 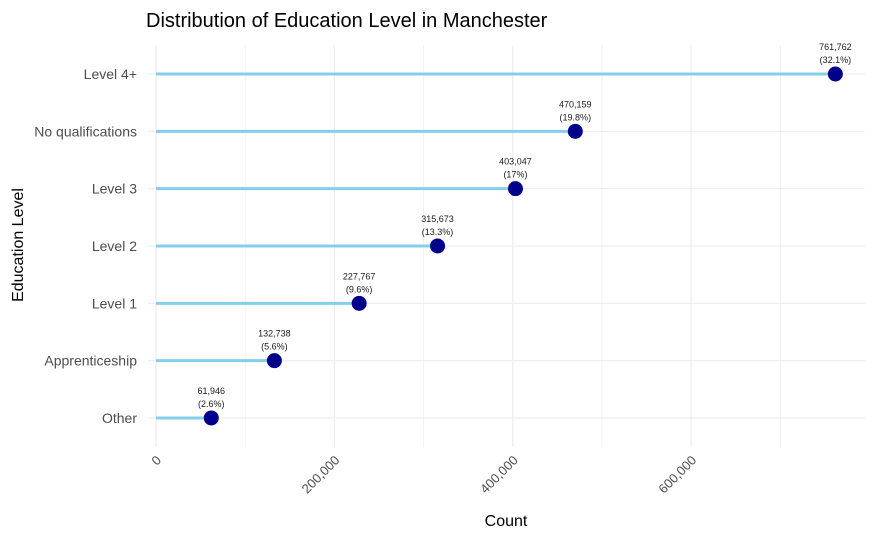 What do you see at coordinates (156, 461) in the screenshot?
I see `x-tick-label: 0` at bounding box center [156, 461].